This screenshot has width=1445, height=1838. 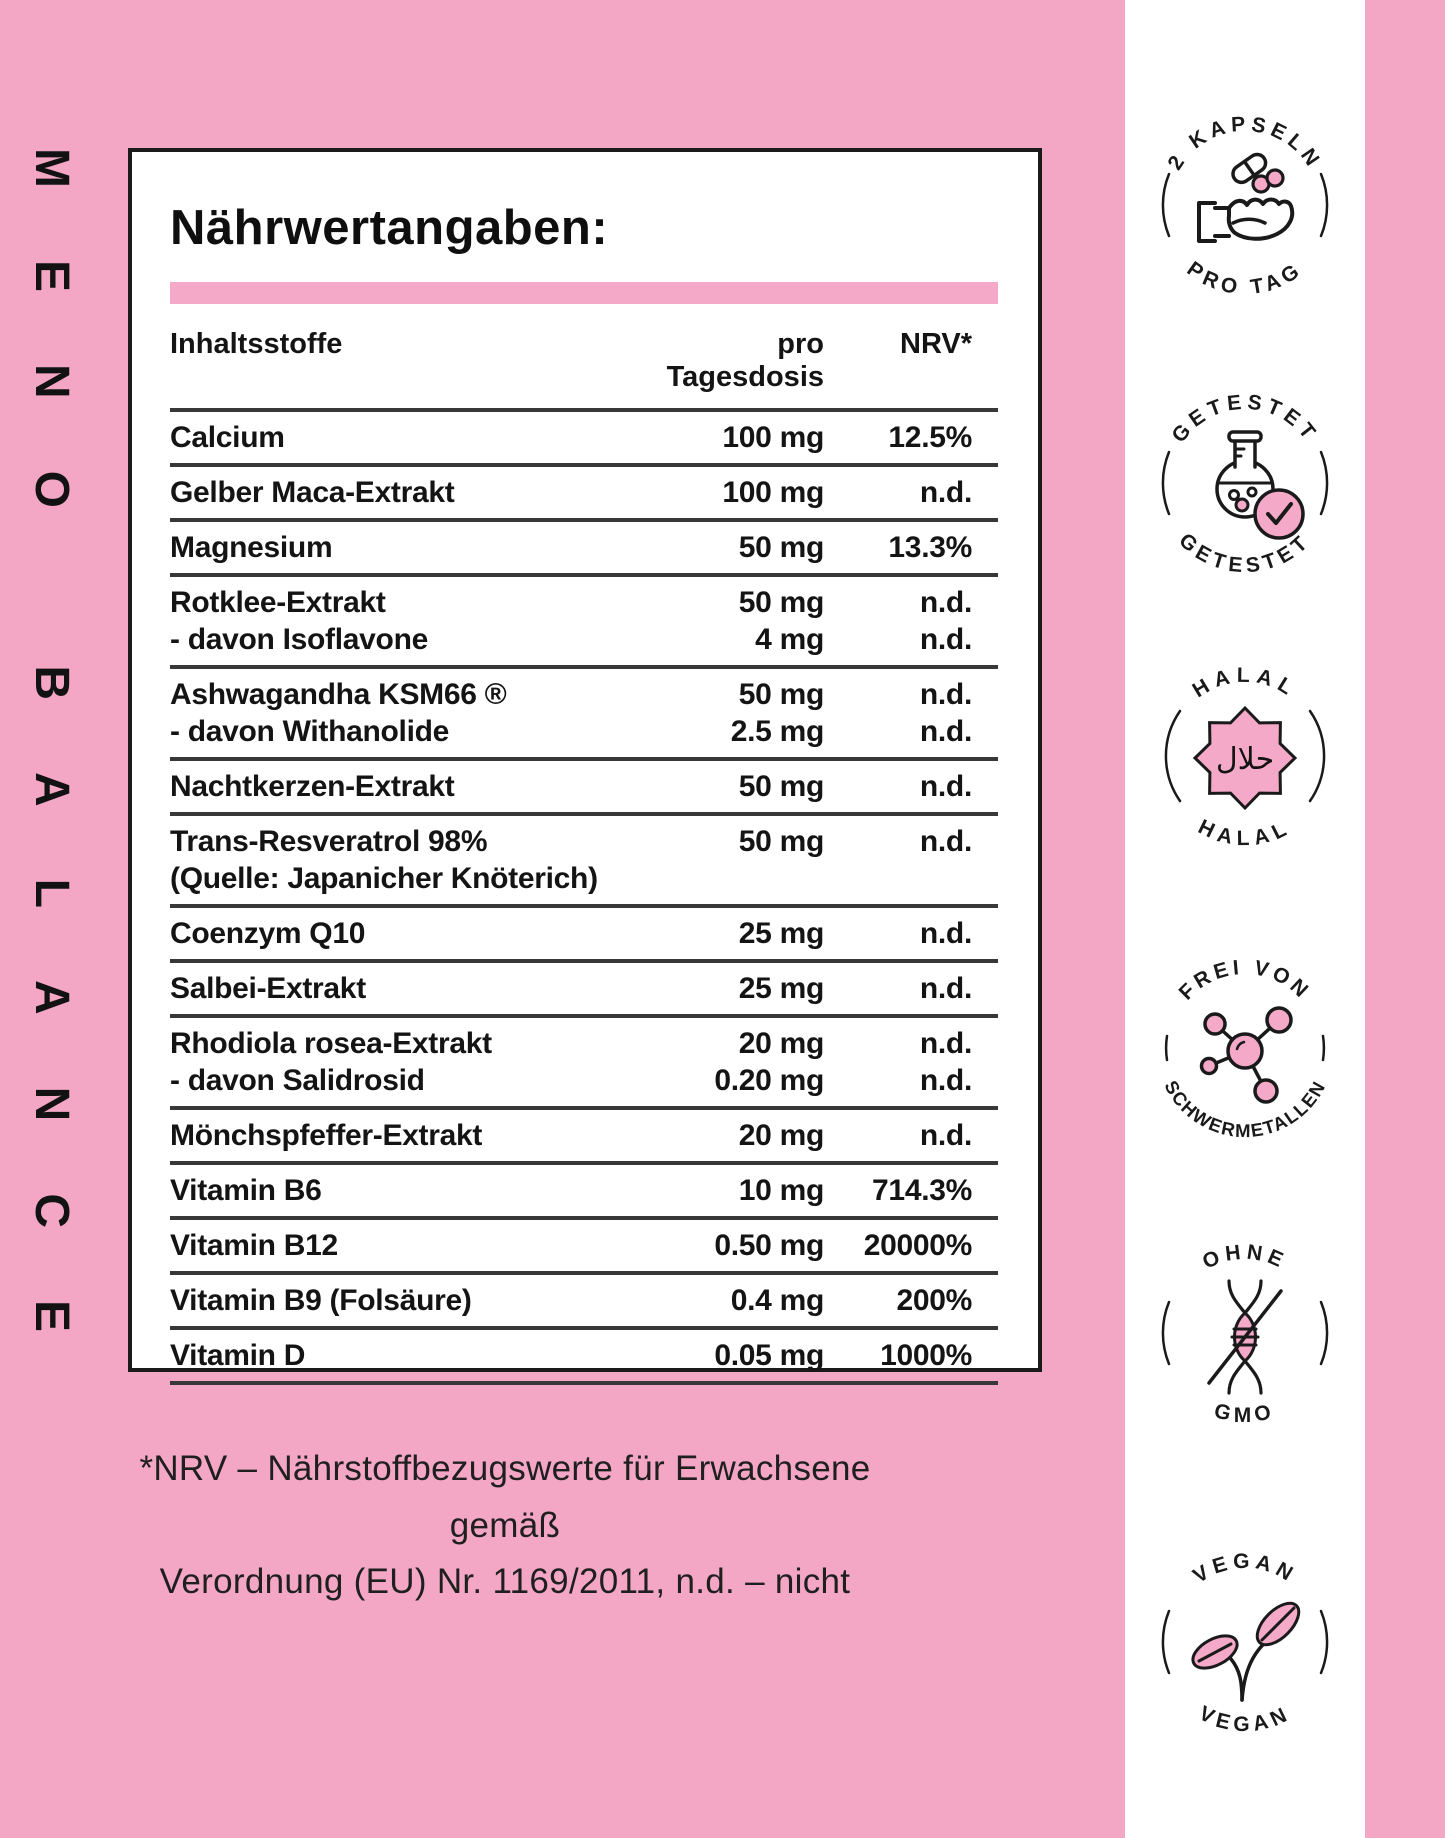 I want to click on ingredient-name: - davon Withanolide, so click(x=310, y=731).